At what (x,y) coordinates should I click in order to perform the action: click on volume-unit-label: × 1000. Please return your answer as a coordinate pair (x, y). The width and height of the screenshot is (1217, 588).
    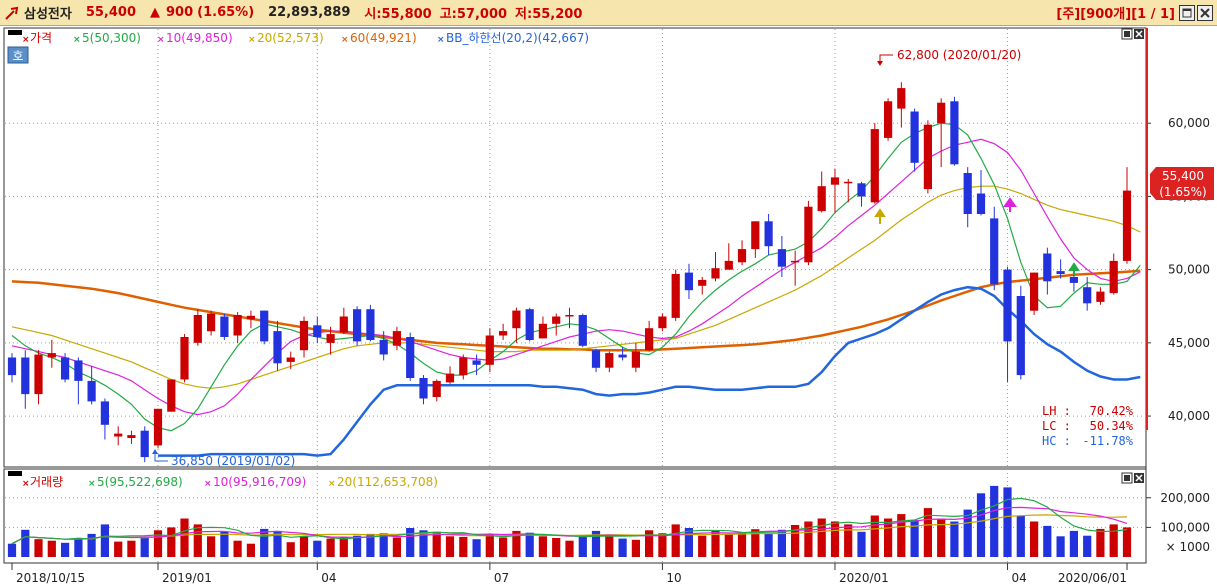
    Looking at the image, I should click on (1188, 547).